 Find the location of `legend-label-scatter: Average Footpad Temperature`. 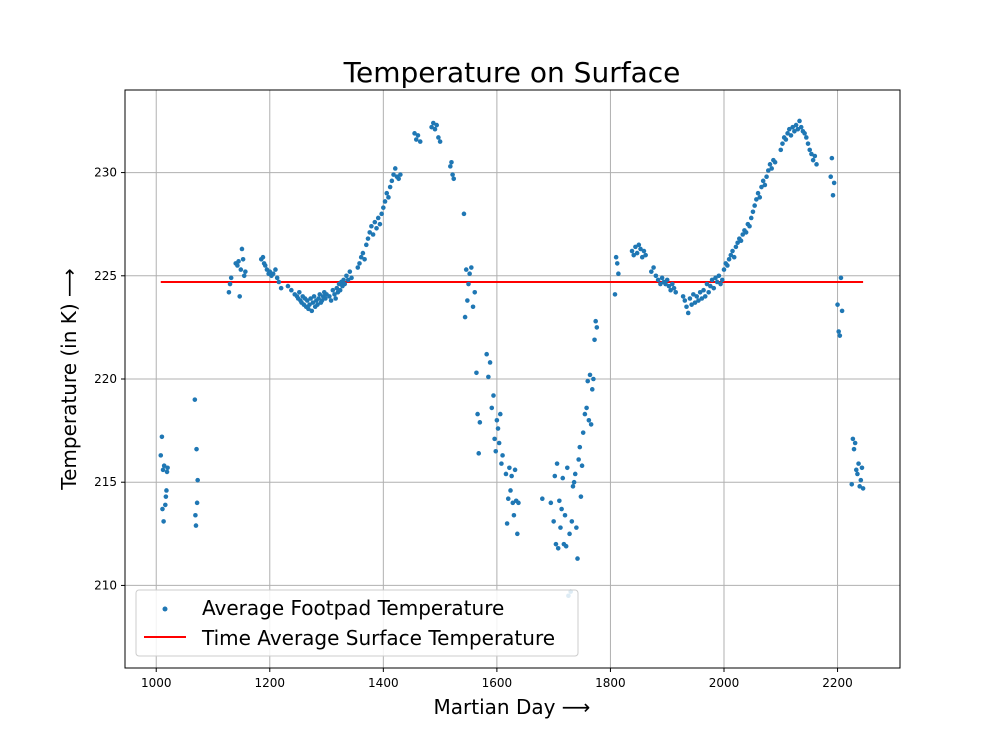

legend-label-scatter: Average Footpad Temperature is located at coordinates (353, 608).